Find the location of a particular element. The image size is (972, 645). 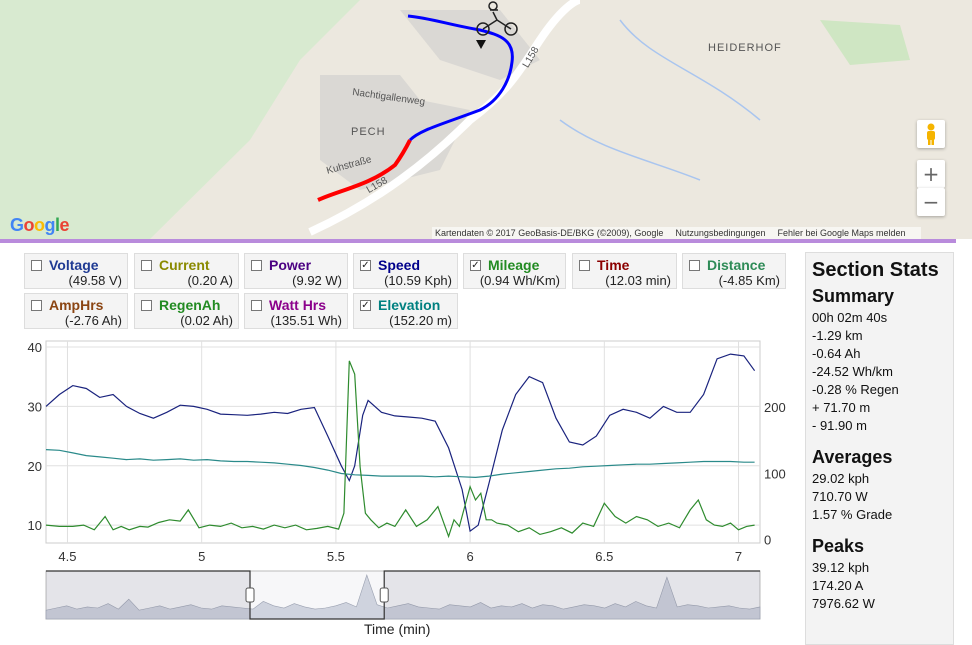

x-tick-label: 7 is located at coordinates (738, 556).